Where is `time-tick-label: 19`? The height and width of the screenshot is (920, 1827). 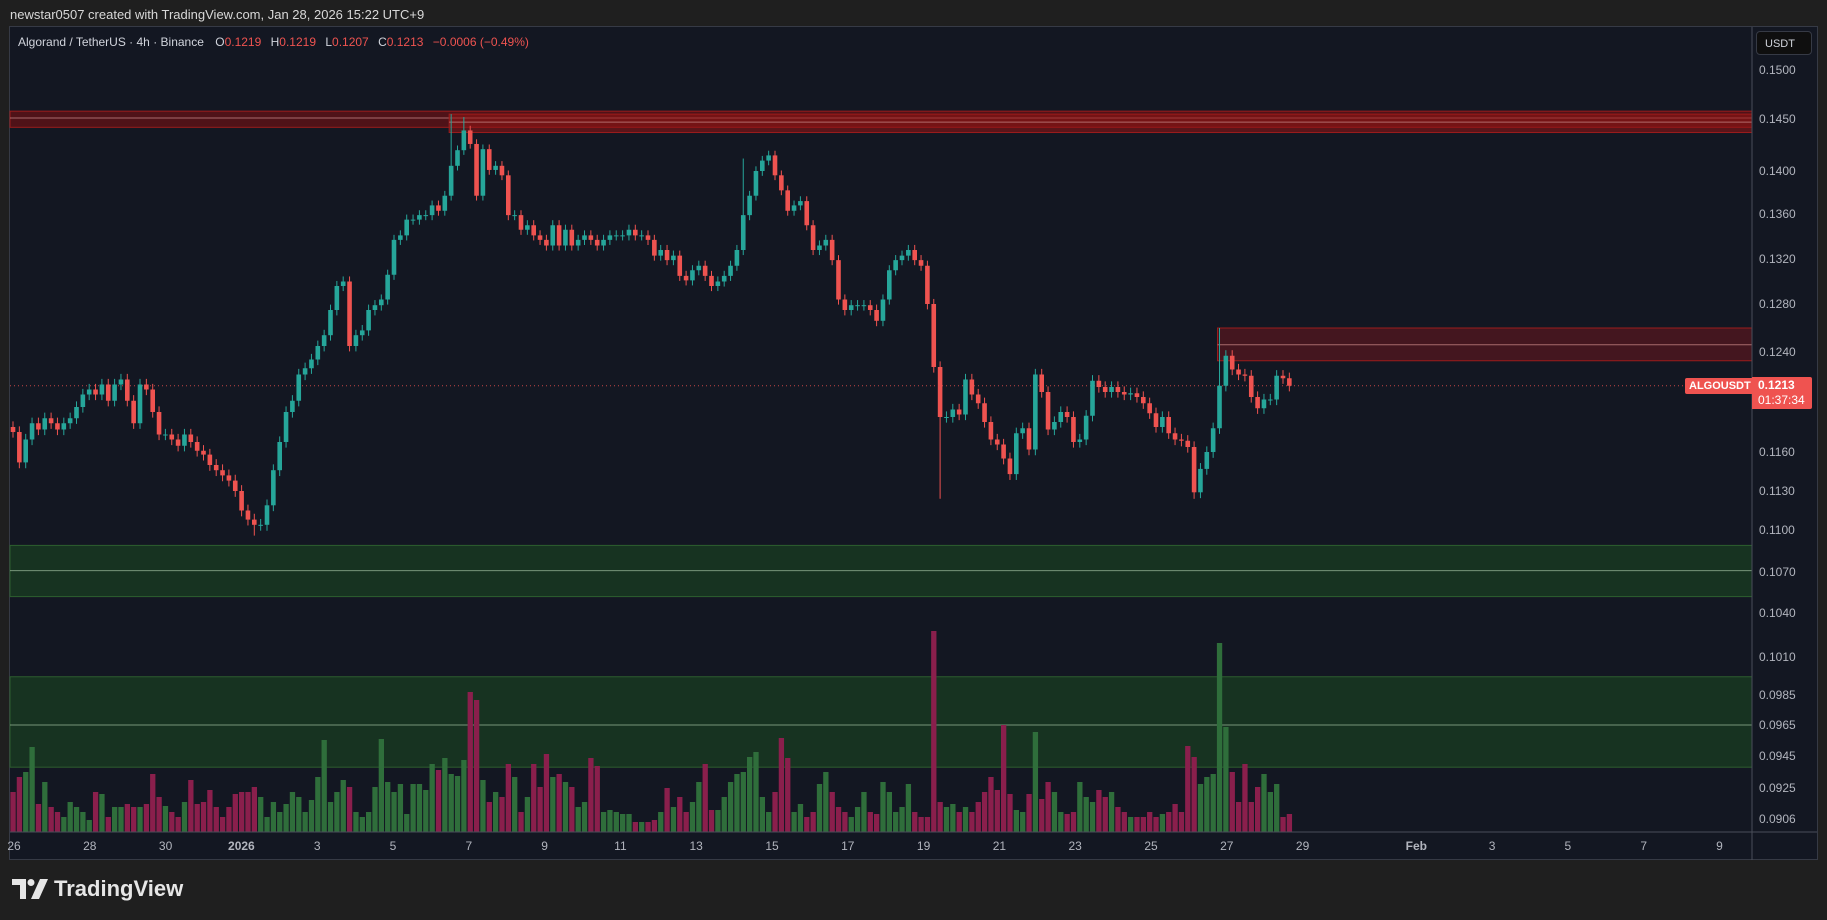 time-tick-label: 19 is located at coordinates (923, 846).